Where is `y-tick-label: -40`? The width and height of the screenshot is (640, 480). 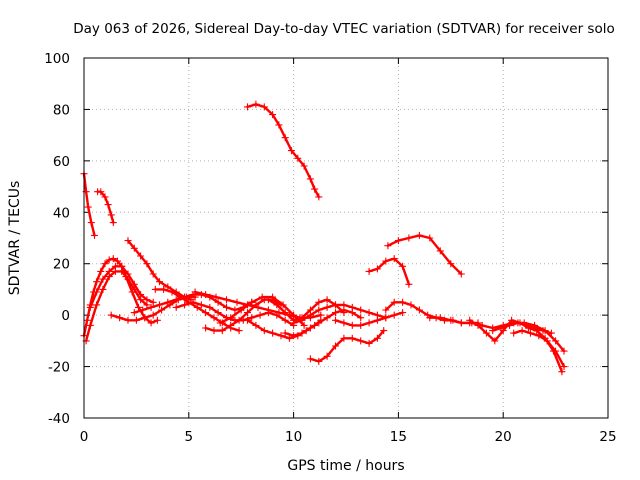 y-tick-label: -40 is located at coordinates (59, 419).